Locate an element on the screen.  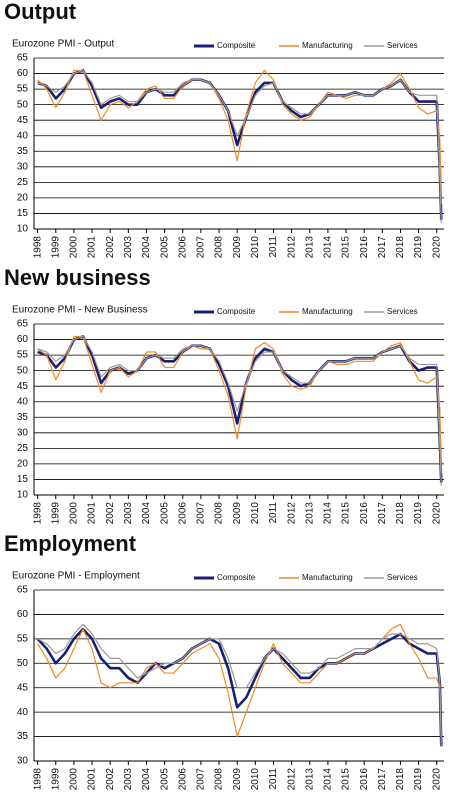
chart-subtitle: Eurozone PMI - Employment is located at coordinates (76, 576).